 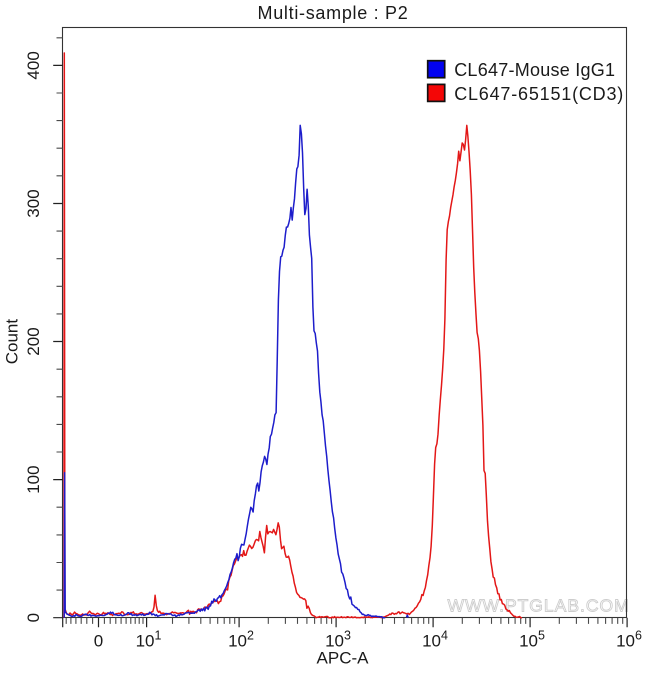 What do you see at coordinates (33, 341) in the screenshot?
I see `svg-text: 200` at bounding box center [33, 341].